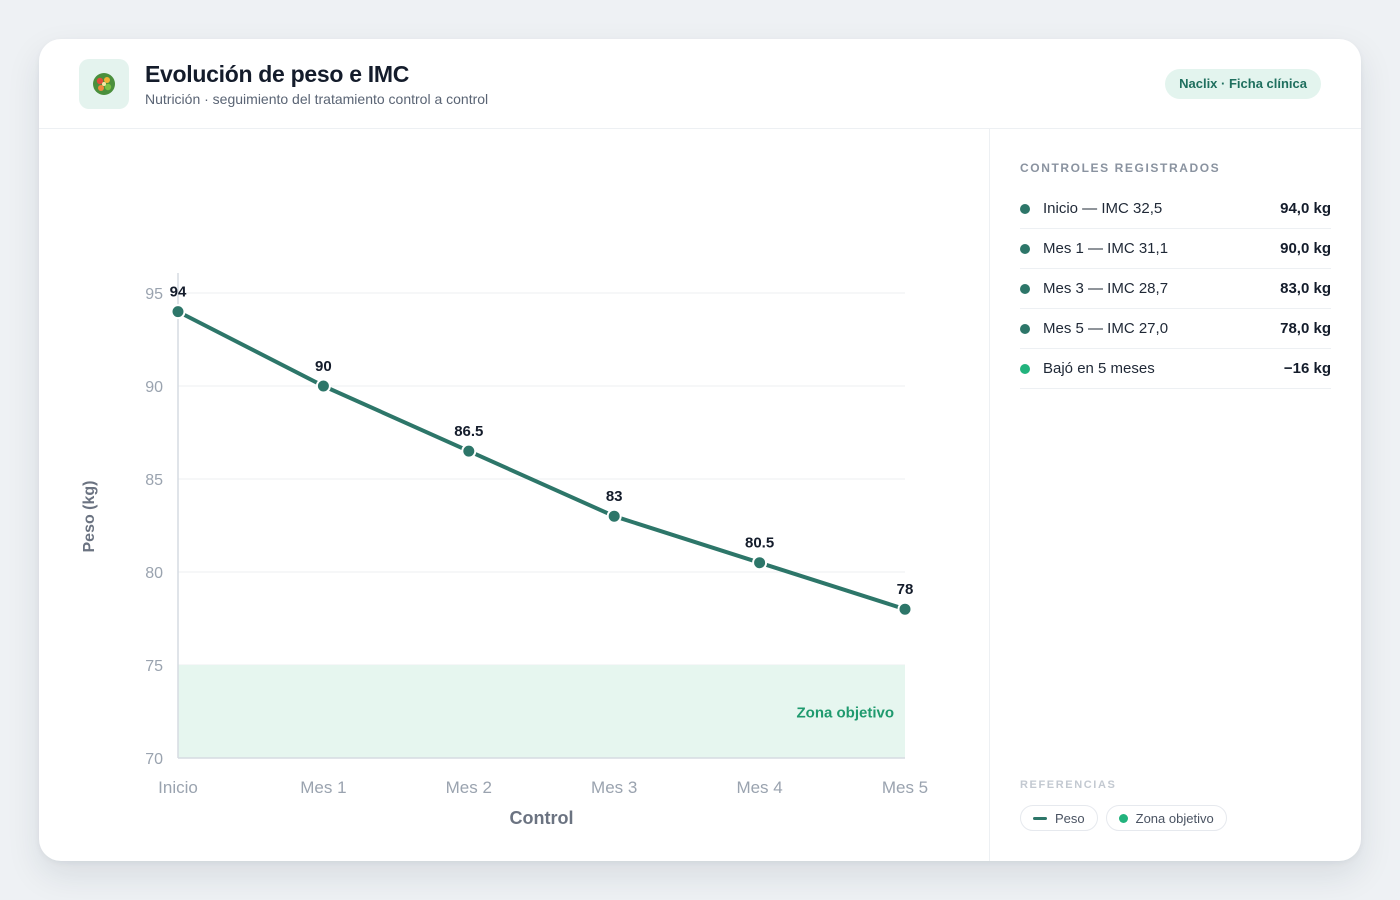 This screenshot has height=900, width=1400. I want to click on x-tick-label: Mes 2, so click(469, 787).